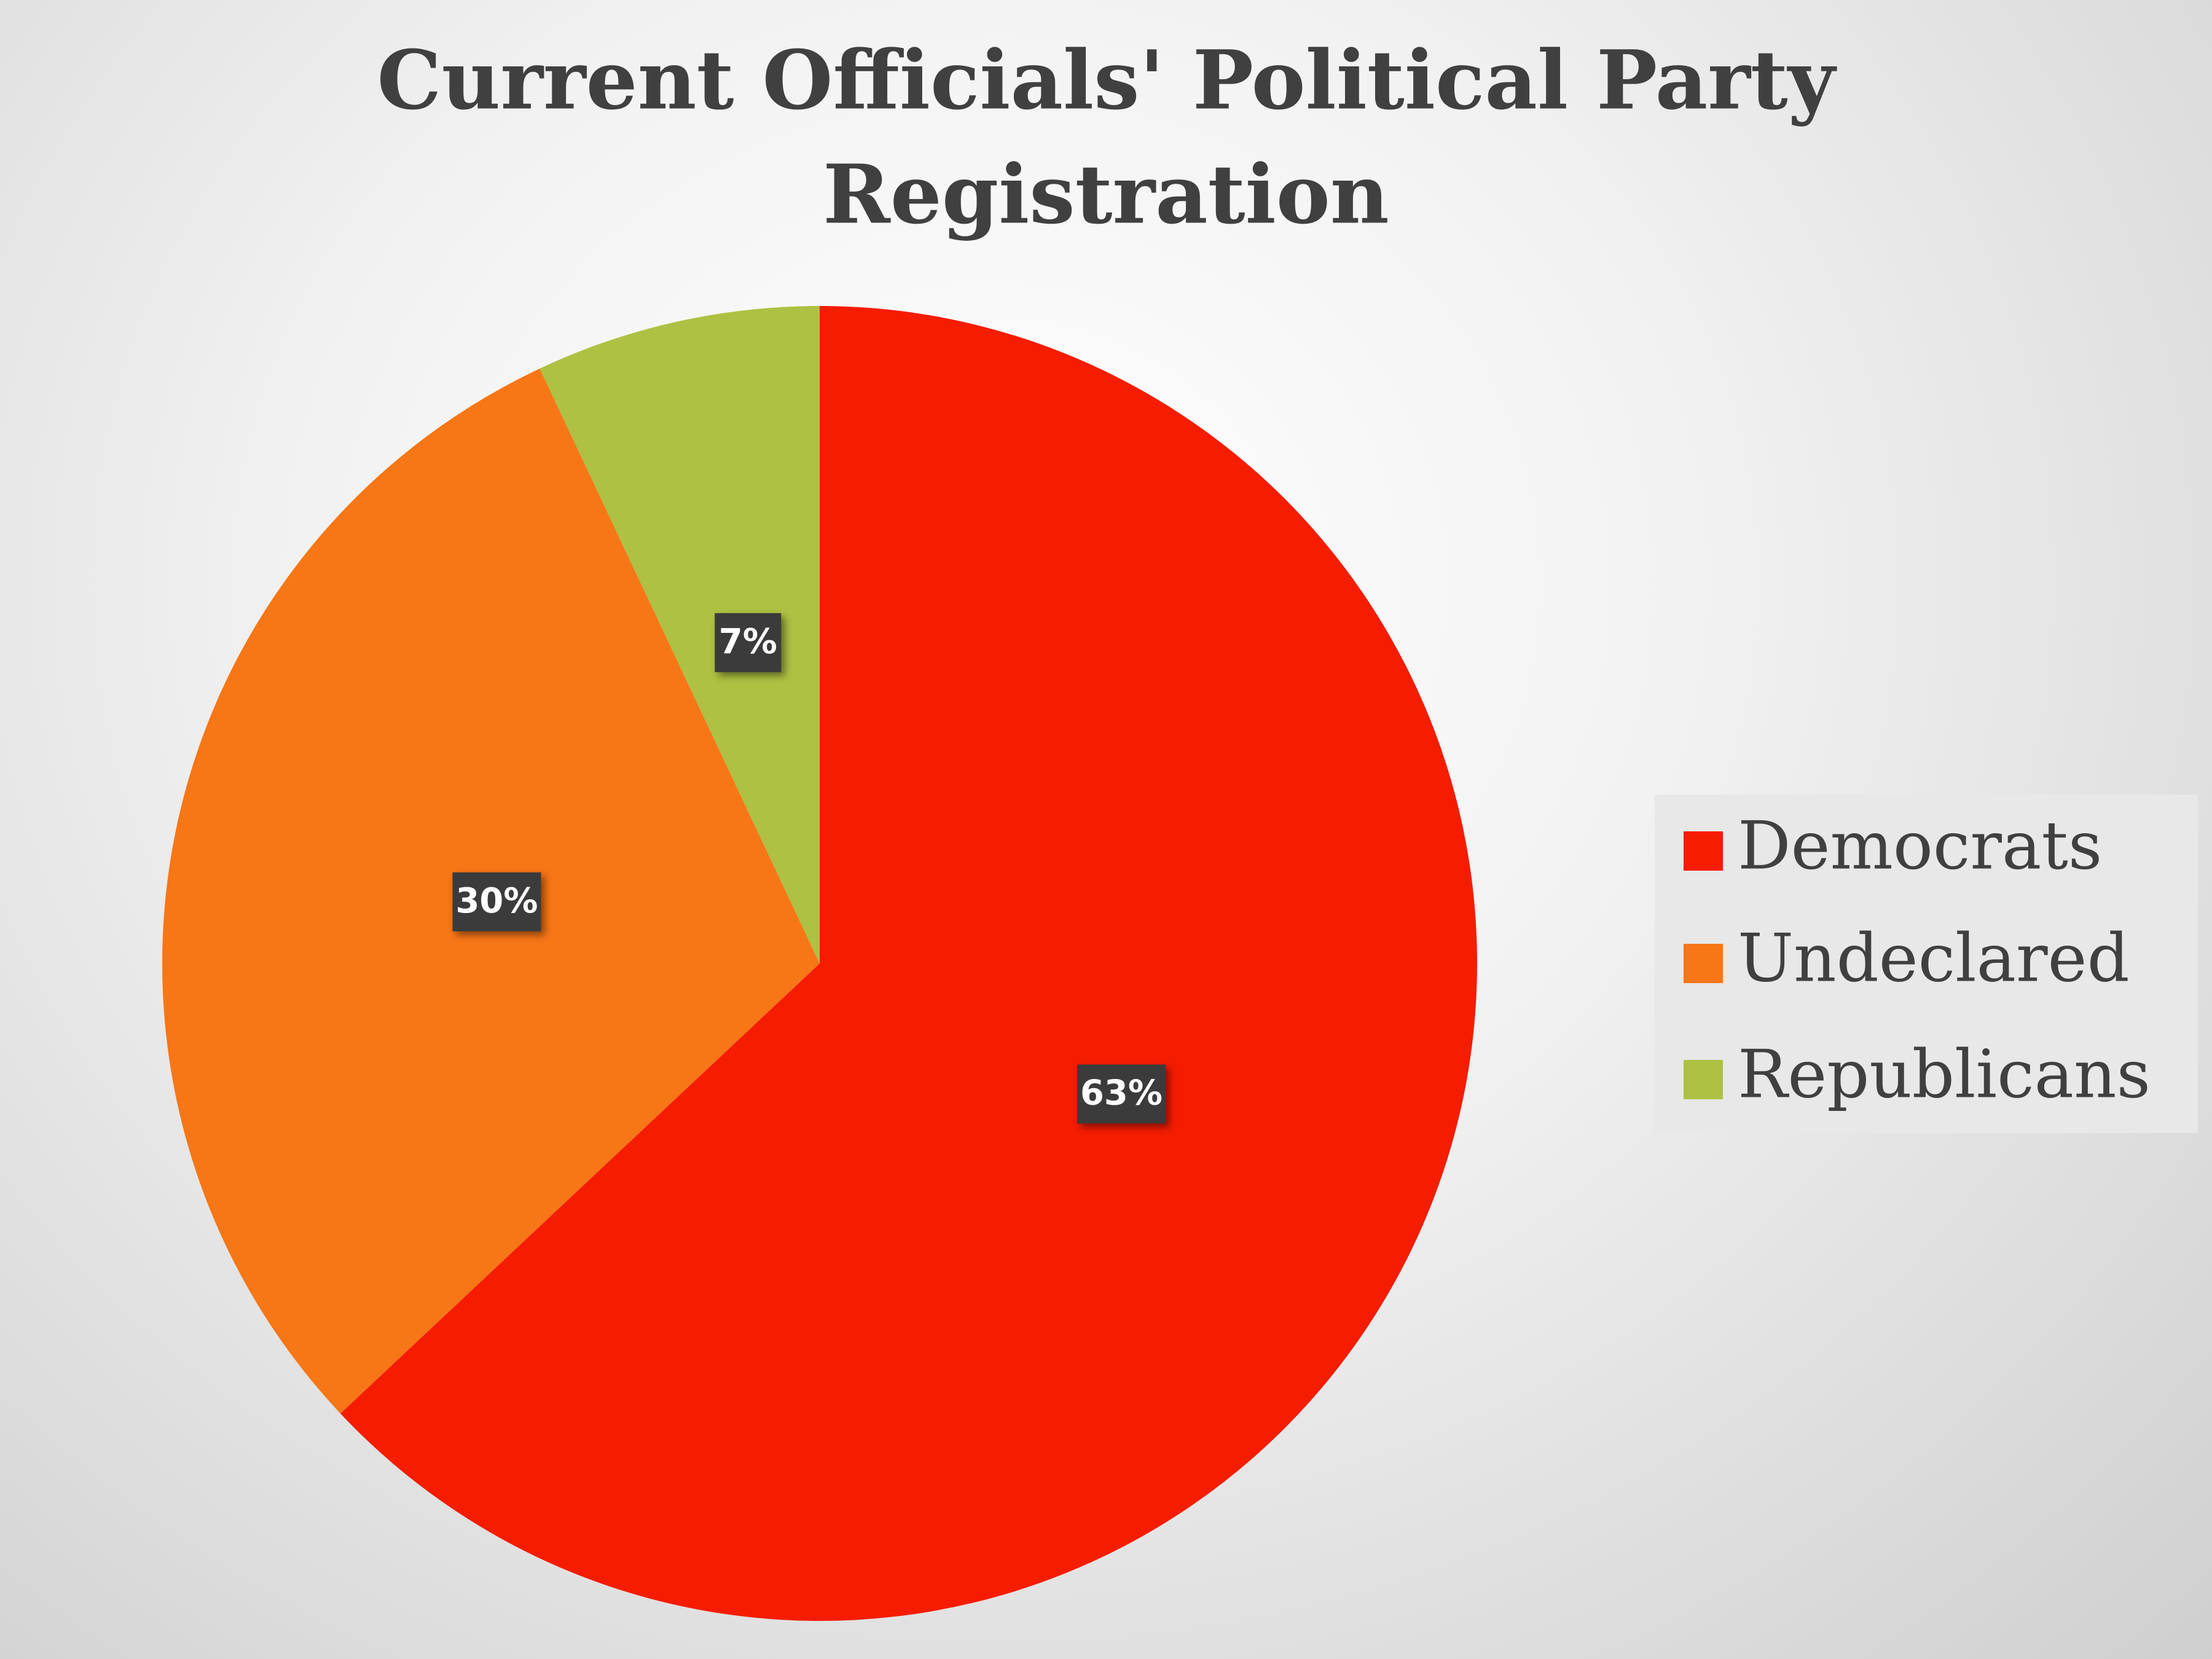 This screenshot has width=2212, height=1659. What do you see at coordinates (1920, 845) in the screenshot?
I see `legend-label: Democrats` at bounding box center [1920, 845].